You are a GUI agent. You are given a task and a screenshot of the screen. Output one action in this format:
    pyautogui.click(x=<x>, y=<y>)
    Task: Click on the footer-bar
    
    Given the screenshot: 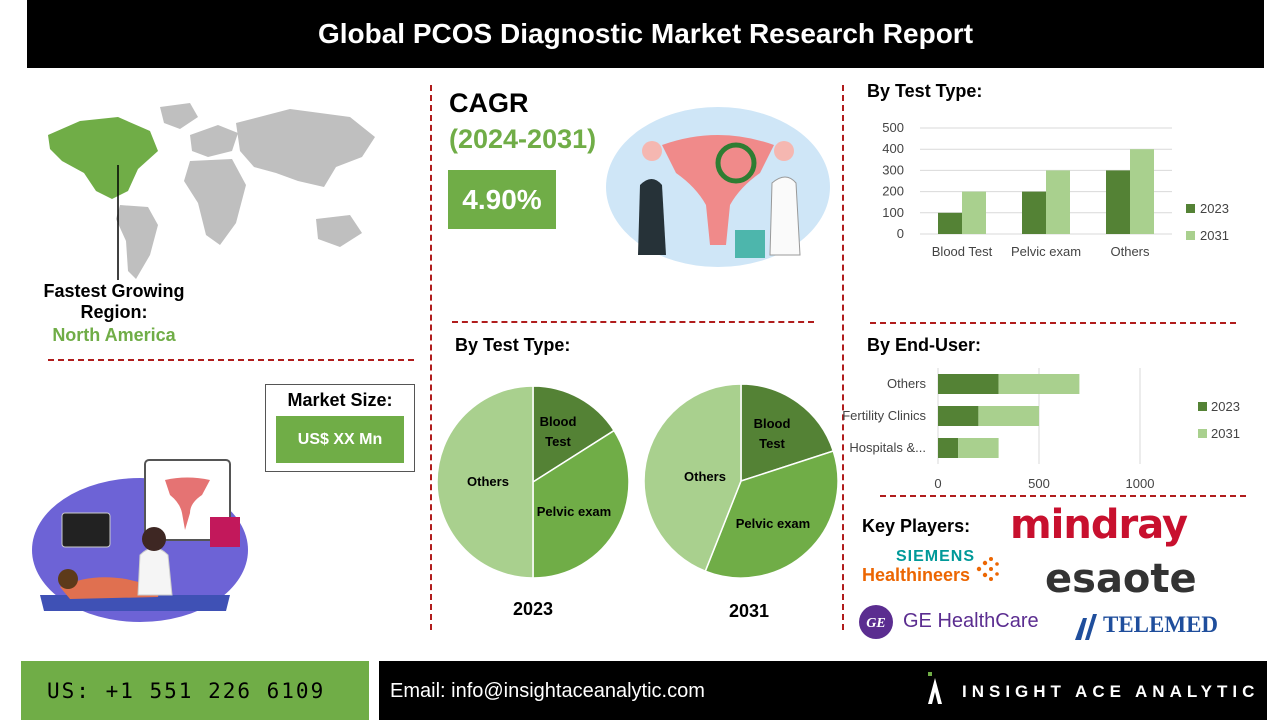 What is the action you would take?
    pyautogui.click(x=823, y=690)
    